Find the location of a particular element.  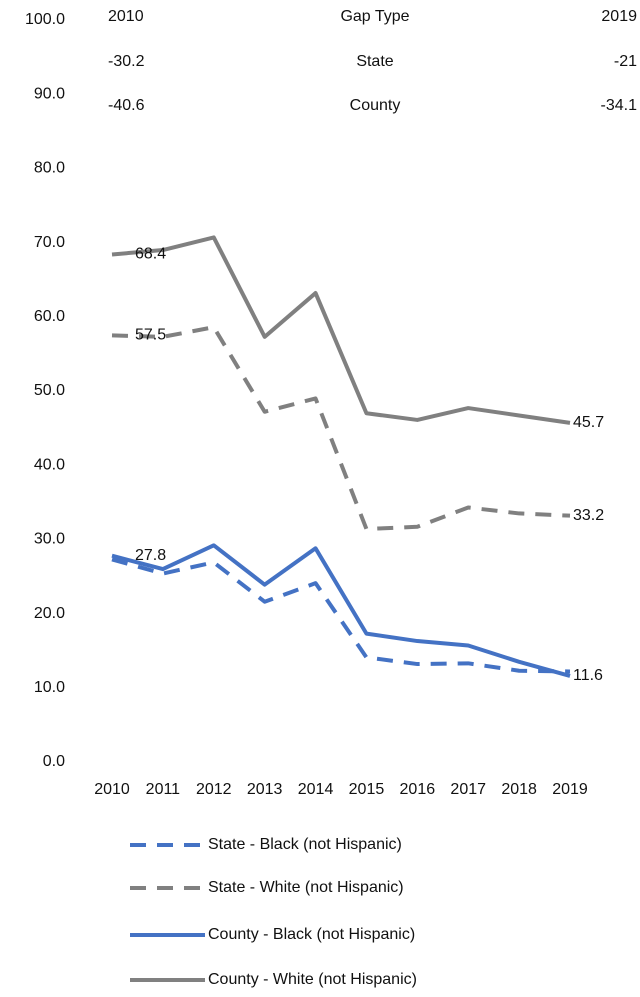

y-tick-label: 60.0 is located at coordinates (49, 316).